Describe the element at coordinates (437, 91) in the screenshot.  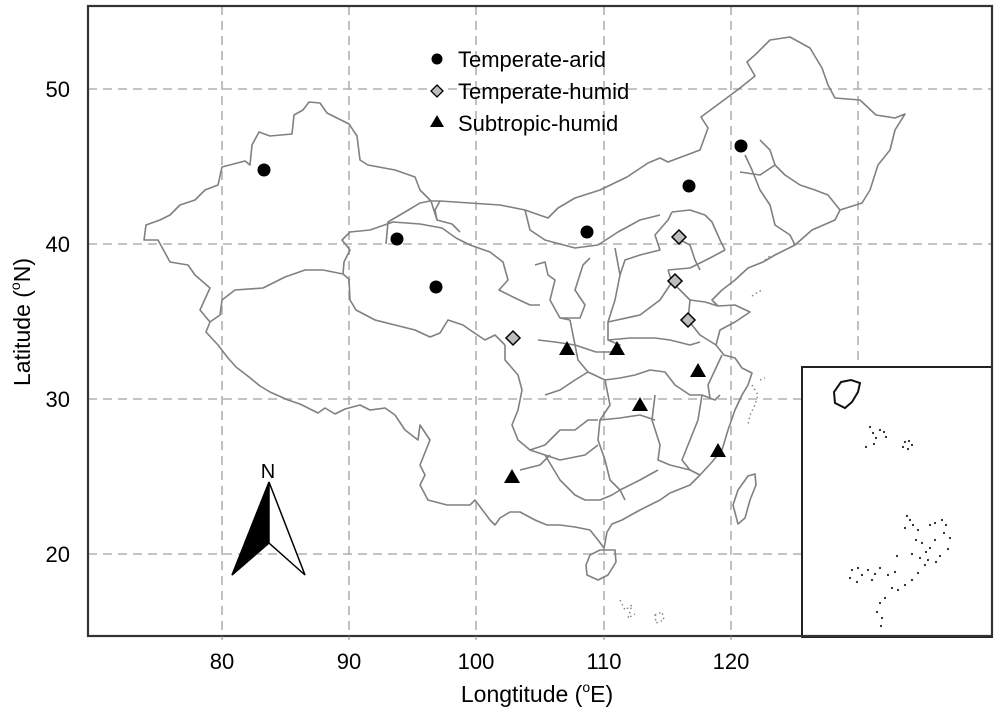
I see `legend-diamond-icon` at that location.